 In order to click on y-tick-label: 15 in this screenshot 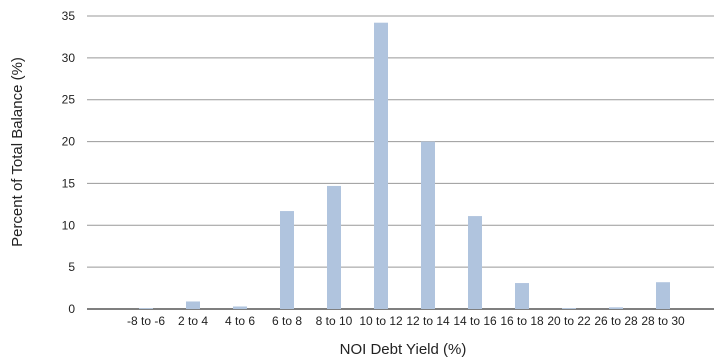, I will do `click(69, 183)`.